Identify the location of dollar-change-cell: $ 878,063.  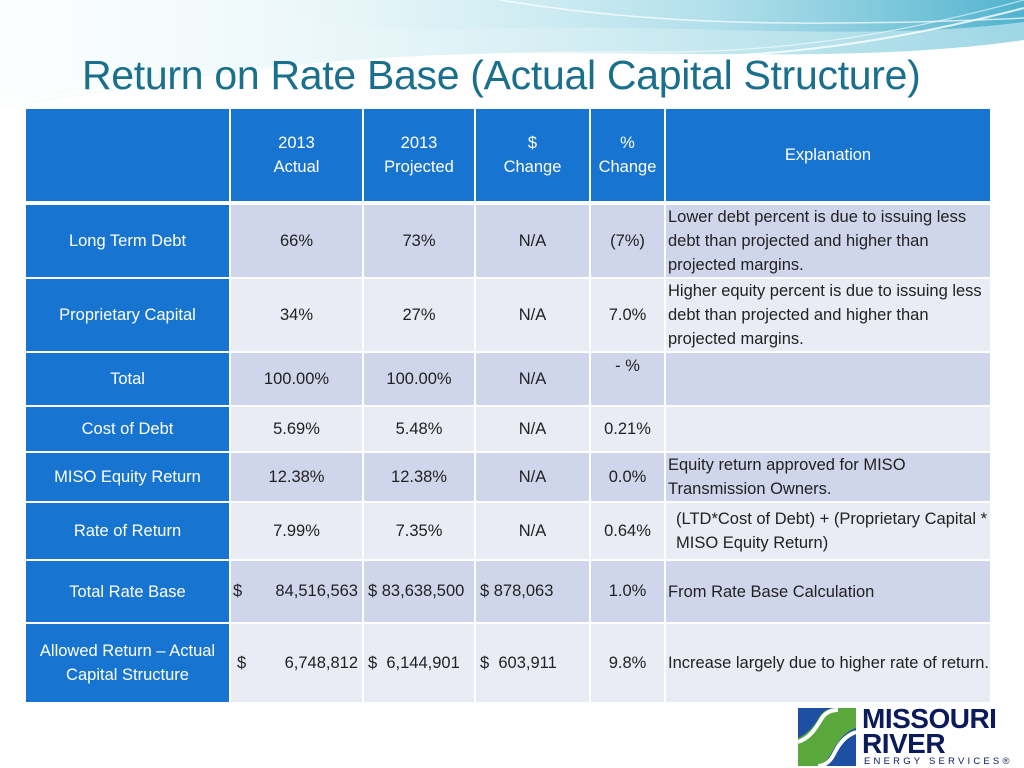
(532, 591).